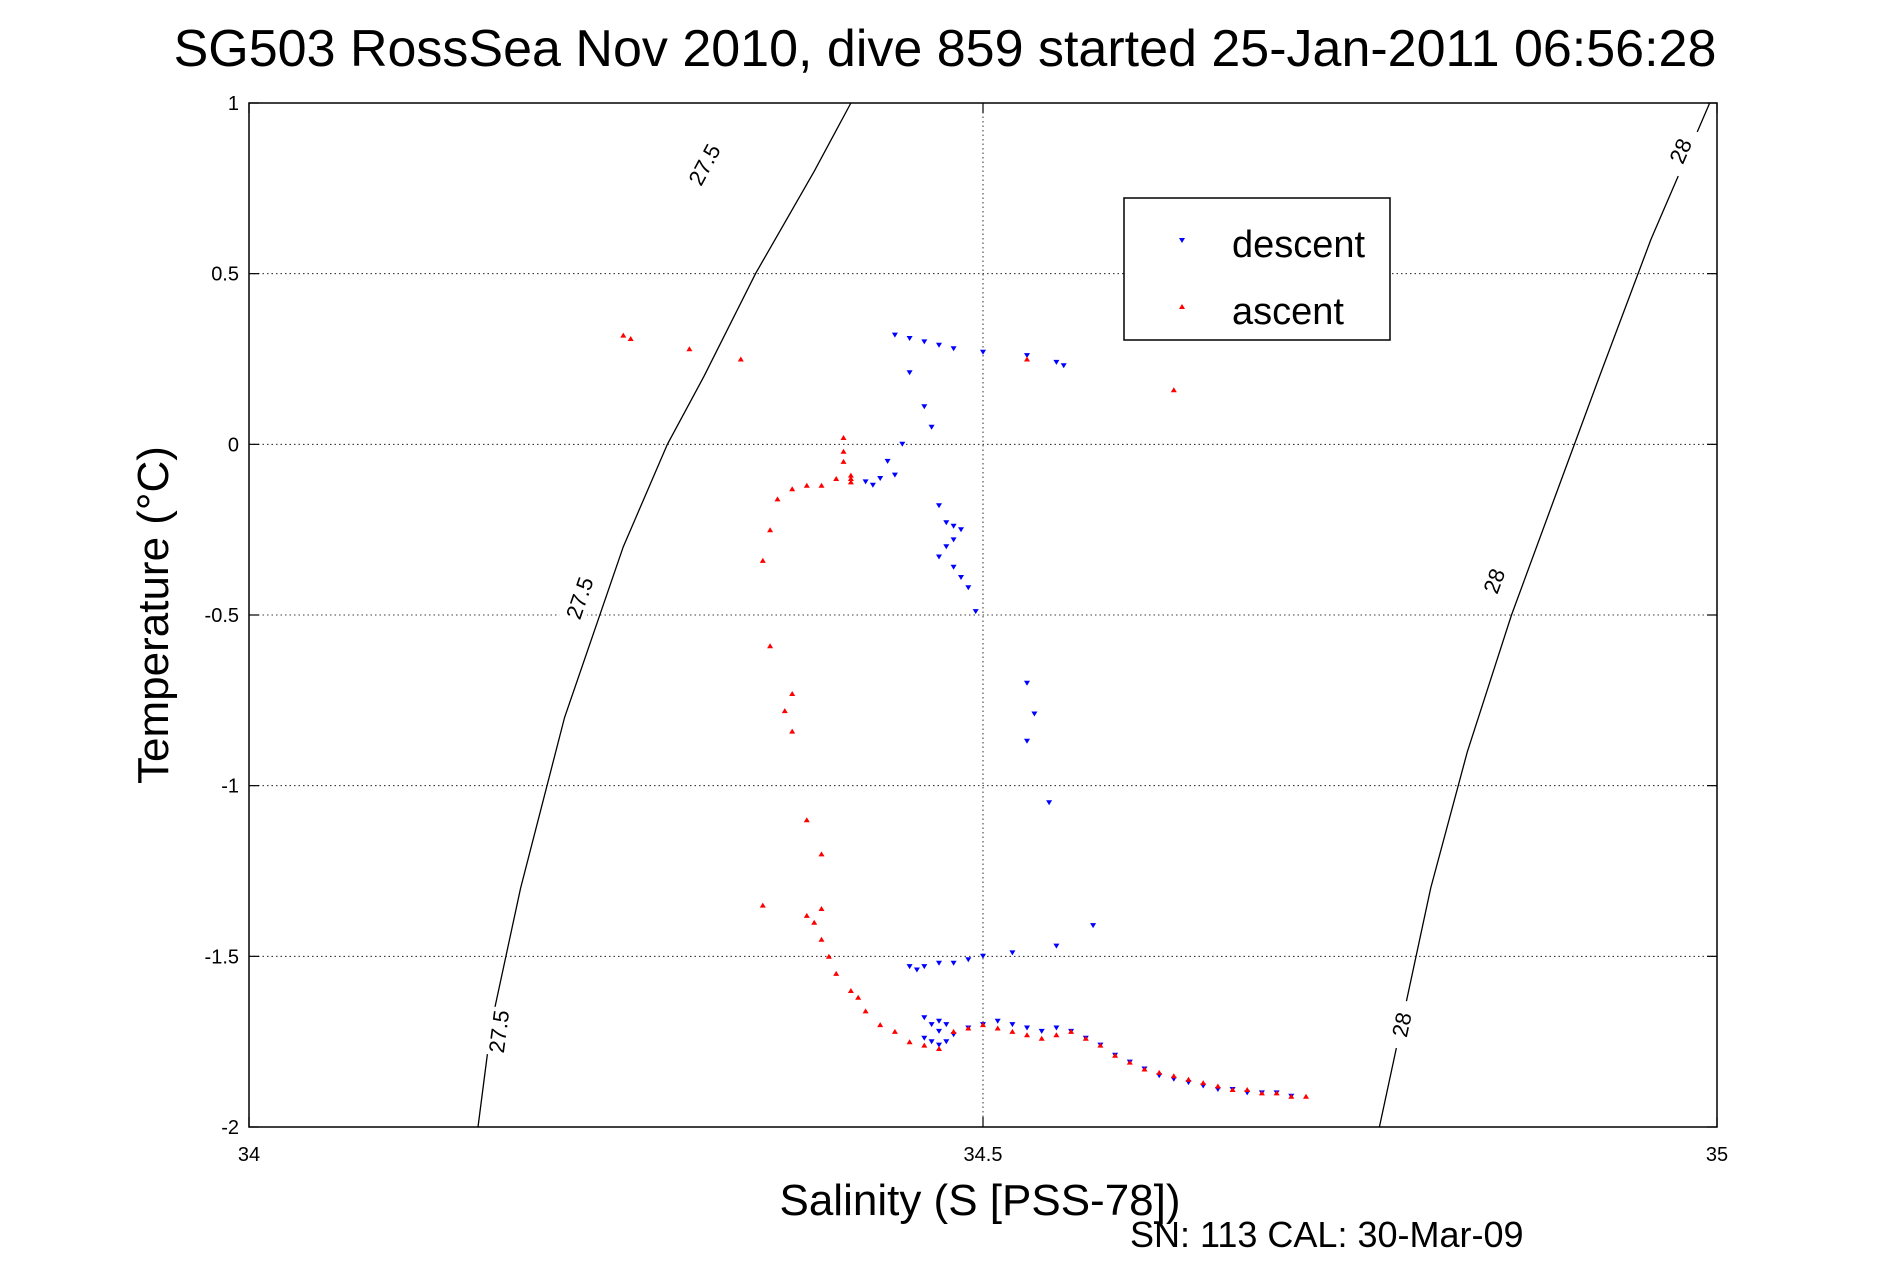 The height and width of the screenshot is (1262, 1891). I want to click on y-tick-label: 0, so click(233, 445).